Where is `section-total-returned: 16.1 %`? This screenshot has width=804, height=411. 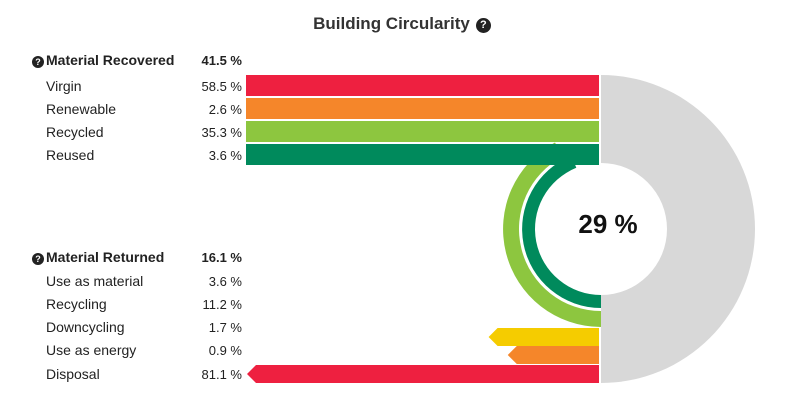
section-total-returned: 16.1 % is located at coordinates (221, 257).